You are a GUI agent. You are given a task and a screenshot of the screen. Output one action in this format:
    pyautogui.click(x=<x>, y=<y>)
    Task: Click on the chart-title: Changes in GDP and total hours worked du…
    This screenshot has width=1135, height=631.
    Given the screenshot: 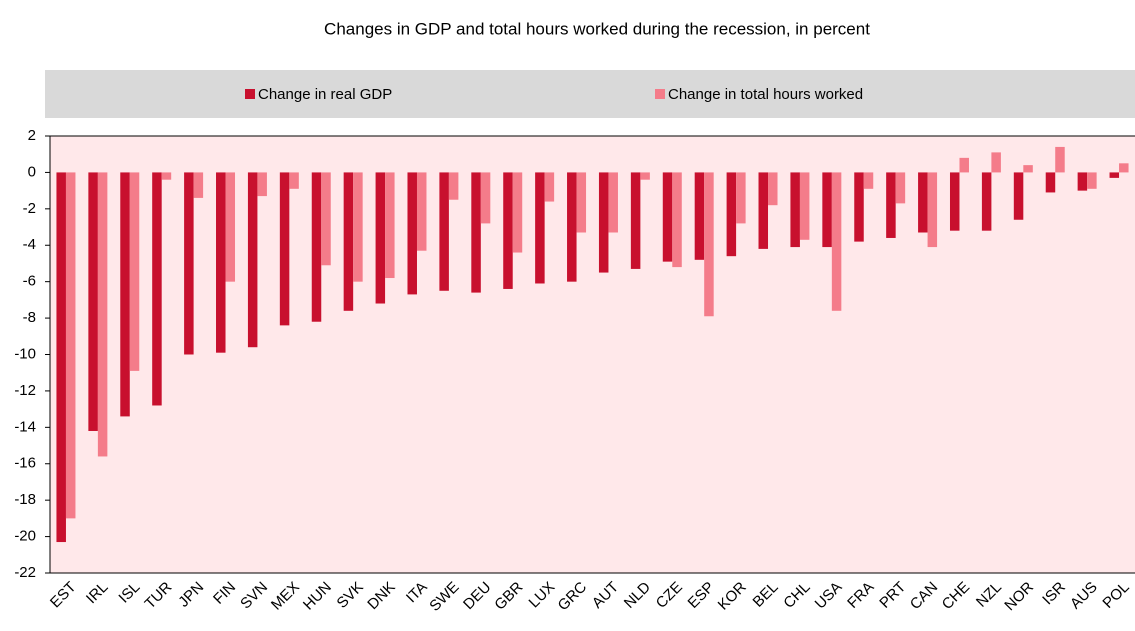 What is the action you would take?
    pyautogui.click(x=597, y=28)
    